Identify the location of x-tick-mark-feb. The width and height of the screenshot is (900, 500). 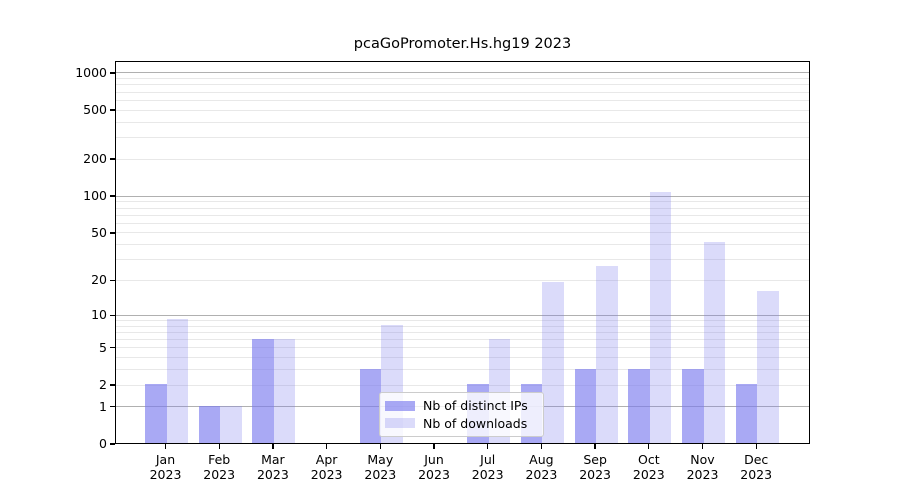
(219, 446).